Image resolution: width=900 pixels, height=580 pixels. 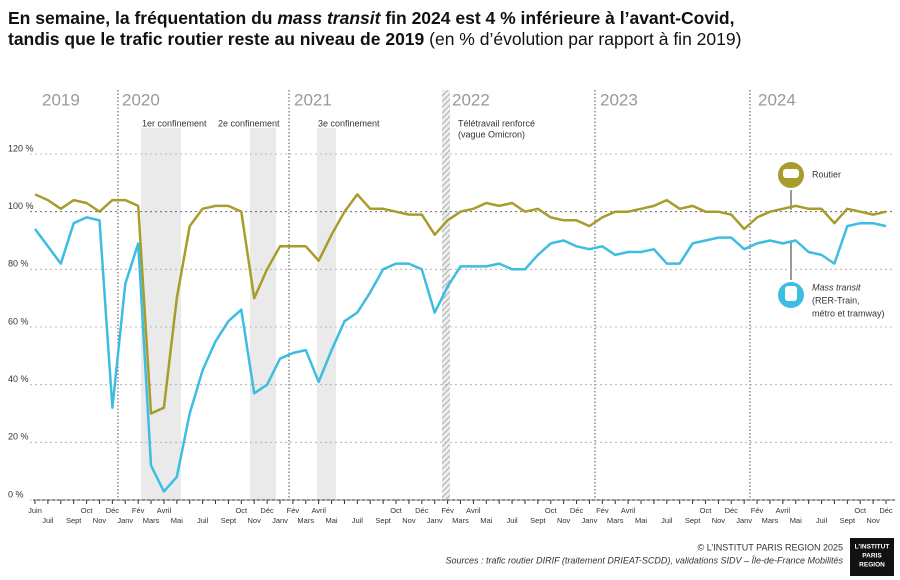 What do you see at coordinates (21, 148) in the screenshot?
I see `y-tick-label: 120 %` at bounding box center [21, 148].